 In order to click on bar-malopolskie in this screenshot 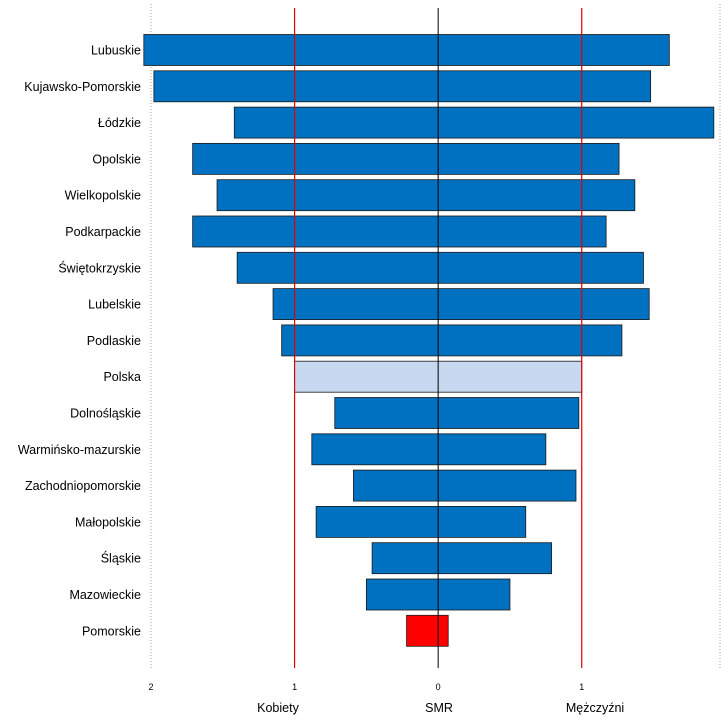, I will do `click(421, 521)`.